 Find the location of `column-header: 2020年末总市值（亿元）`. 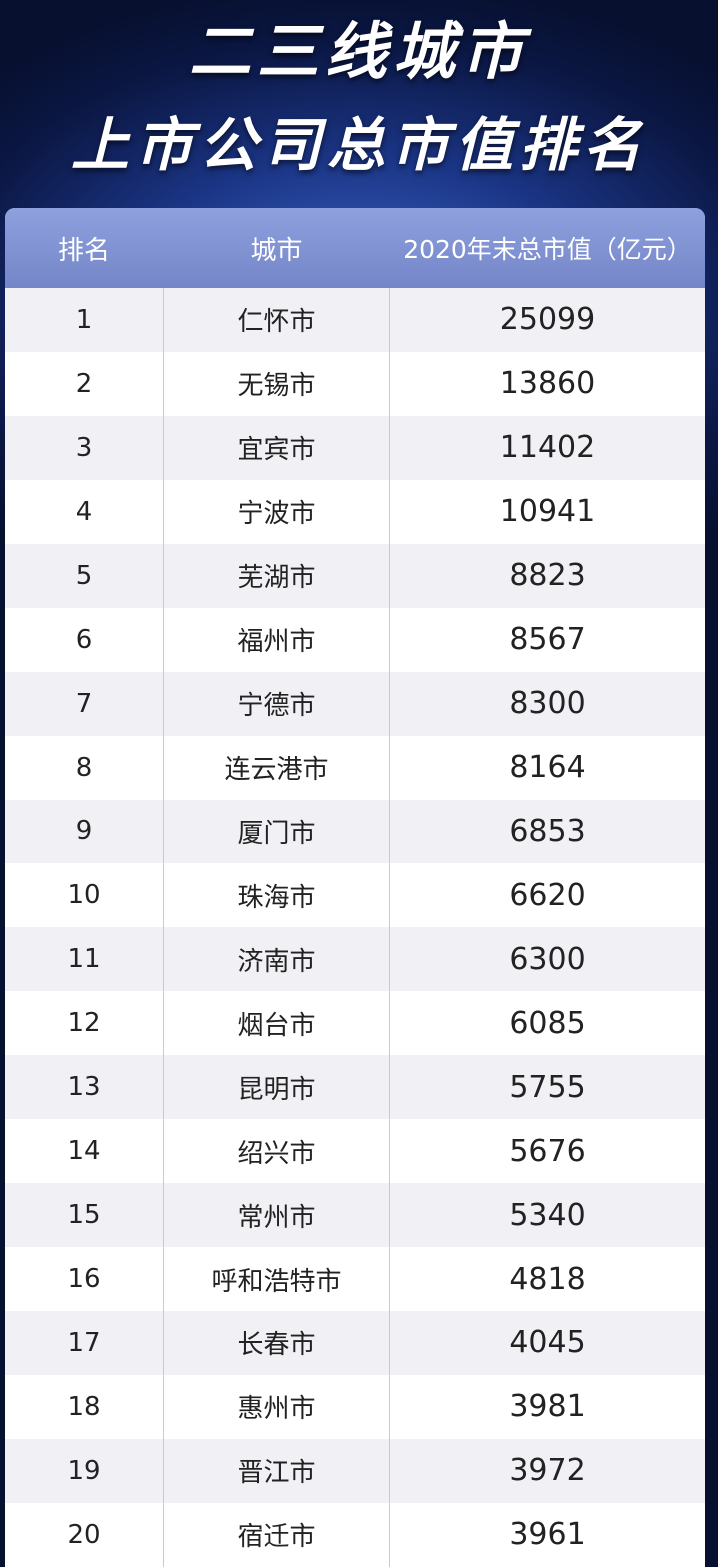

column-header: 2020年末总市值（亿元） is located at coordinates (547, 249).